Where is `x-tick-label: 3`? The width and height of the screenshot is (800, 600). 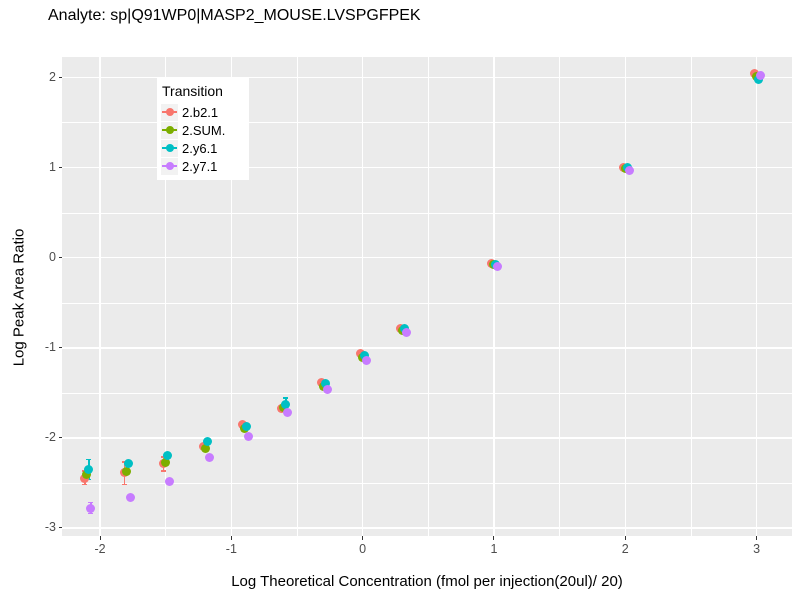
x-tick-label: 3 is located at coordinates (757, 549).